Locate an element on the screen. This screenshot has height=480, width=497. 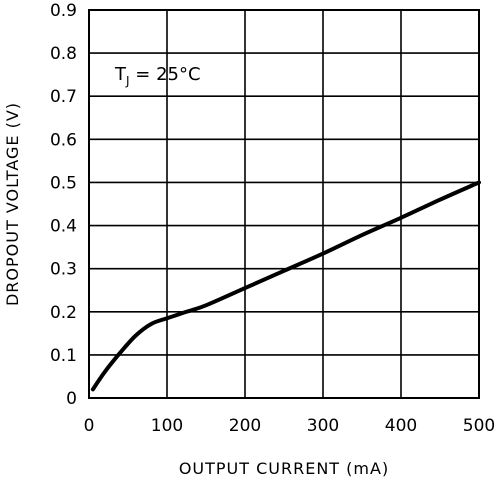
x-tick-label: 500 is located at coordinates (479, 426).